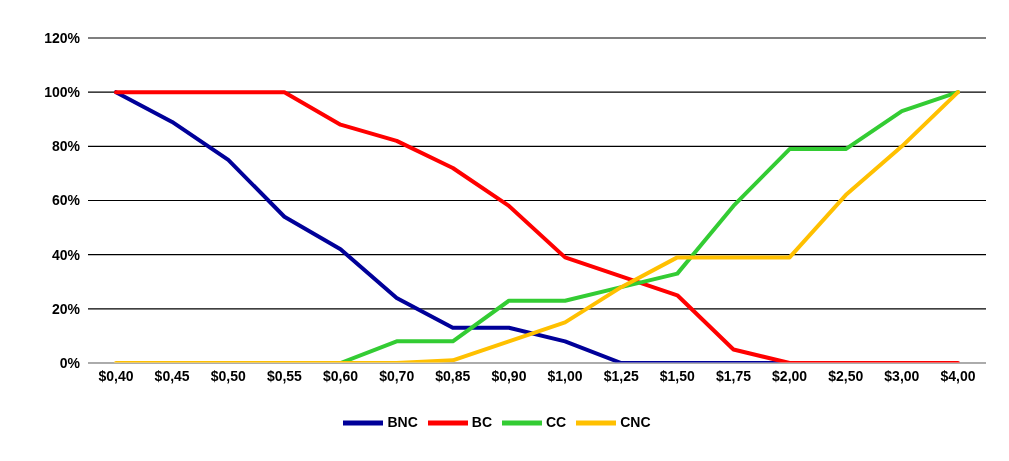  I want to click on x-tick-label: $1,75, so click(733, 375).